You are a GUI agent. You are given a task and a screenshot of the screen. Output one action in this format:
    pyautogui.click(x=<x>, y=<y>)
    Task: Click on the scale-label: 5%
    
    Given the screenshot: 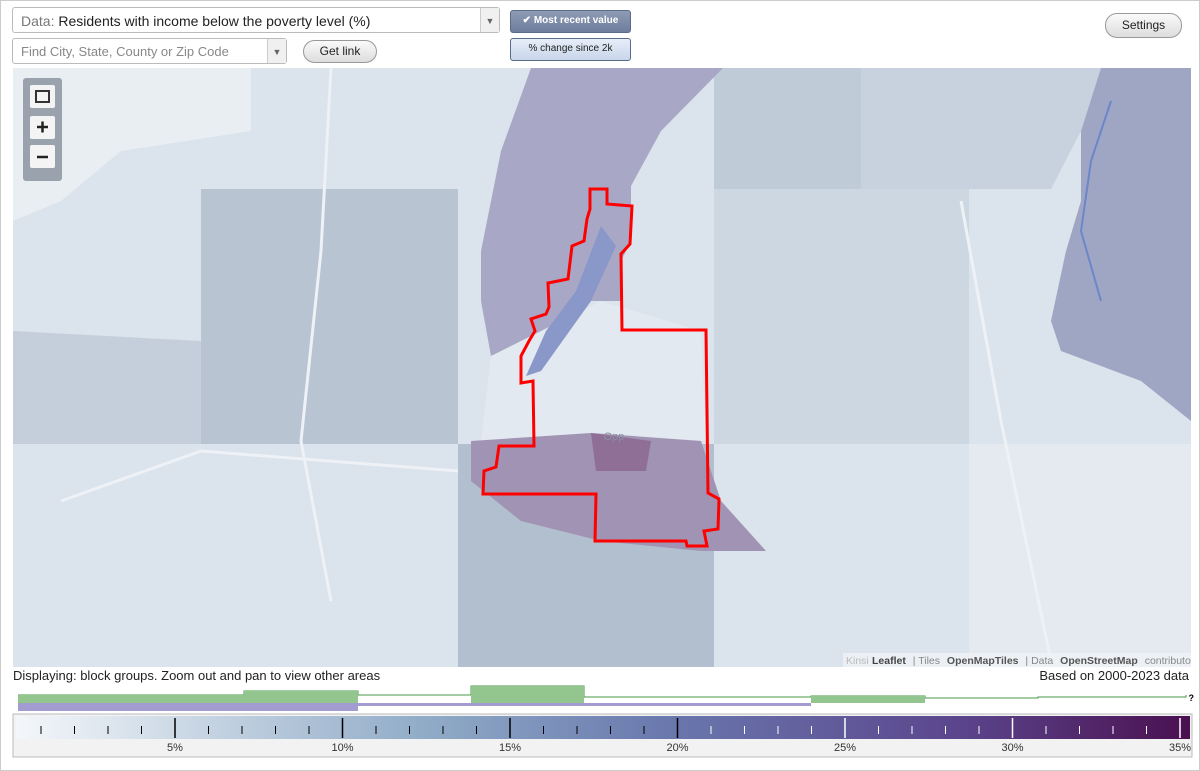 What is the action you would take?
    pyautogui.click(x=175, y=748)
    